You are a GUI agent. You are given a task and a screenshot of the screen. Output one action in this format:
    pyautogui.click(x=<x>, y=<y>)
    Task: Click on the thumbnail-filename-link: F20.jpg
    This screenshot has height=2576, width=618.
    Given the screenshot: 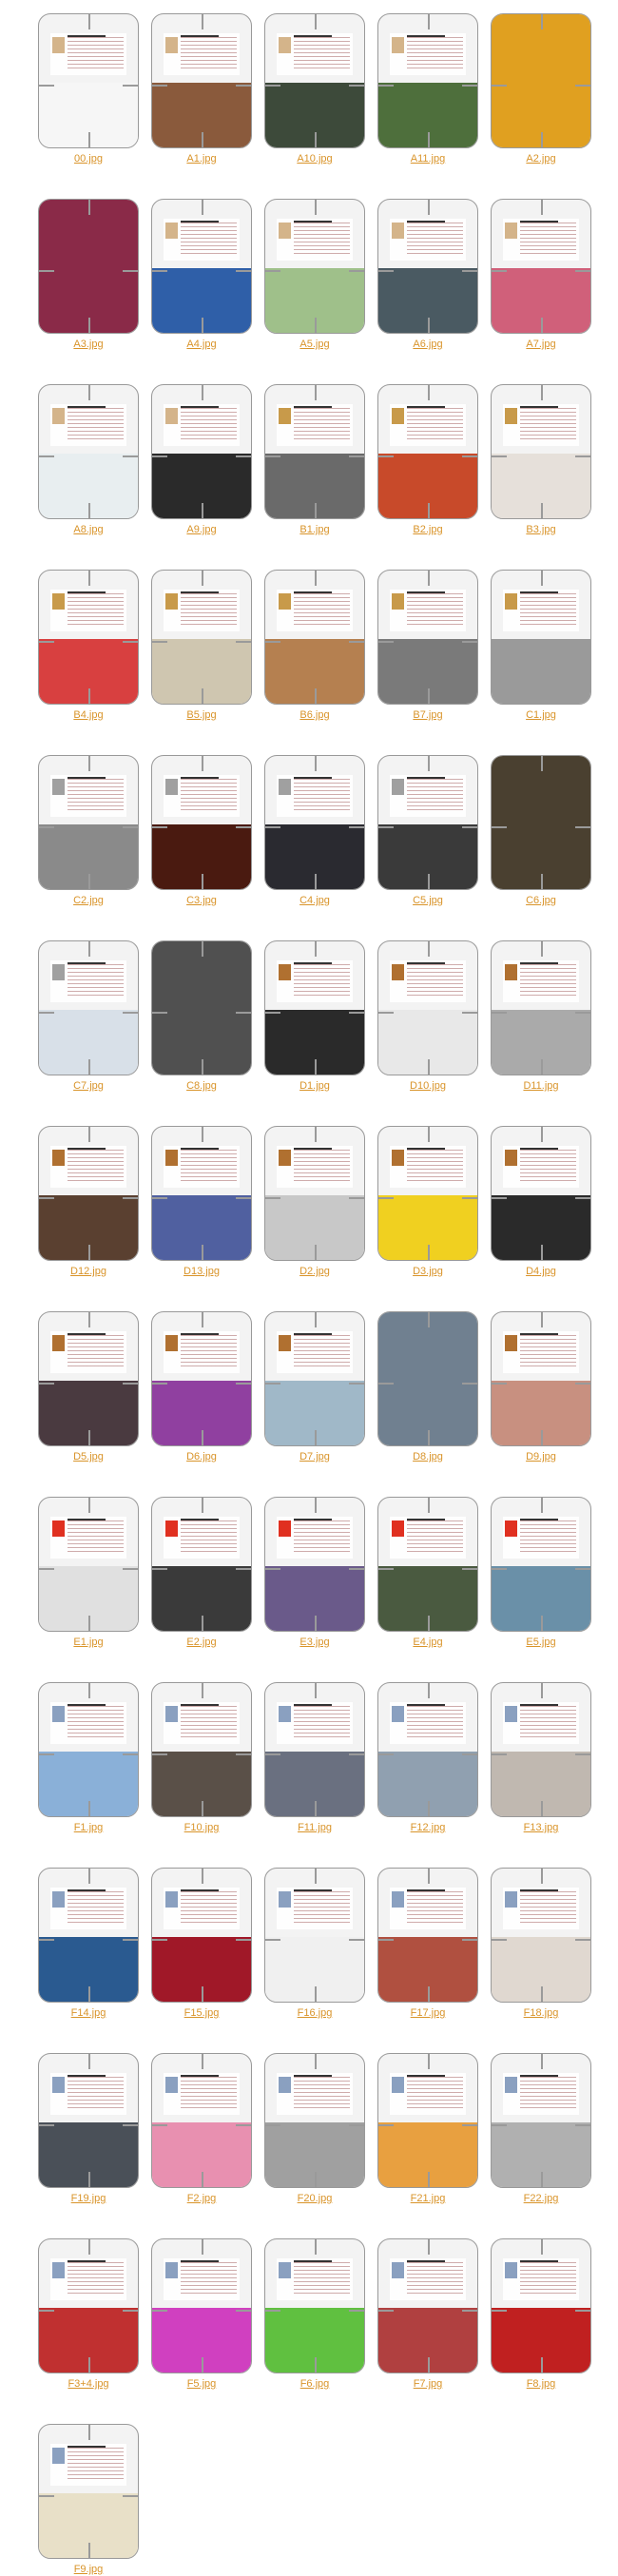 What is the action you would take?
    pyautogui.click(x=315, y=2198)
    